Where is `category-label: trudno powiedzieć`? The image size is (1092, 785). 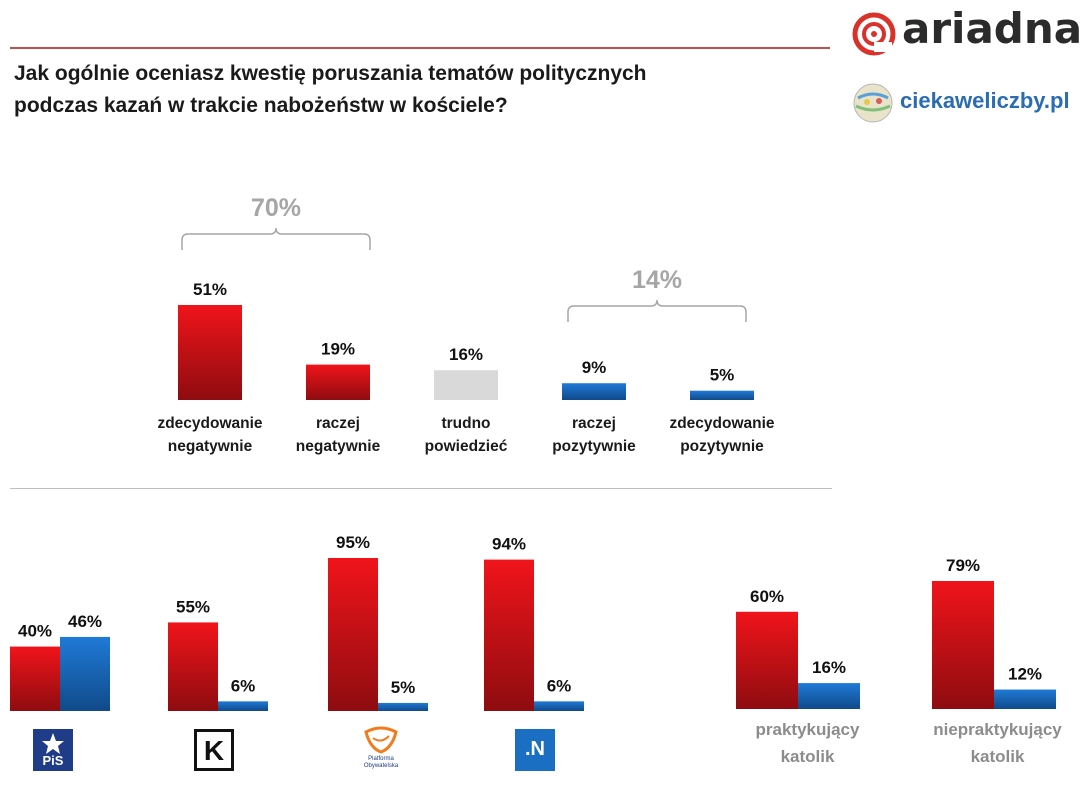 category-label: trudno powiedzieć is located at coordinates (466, 435).